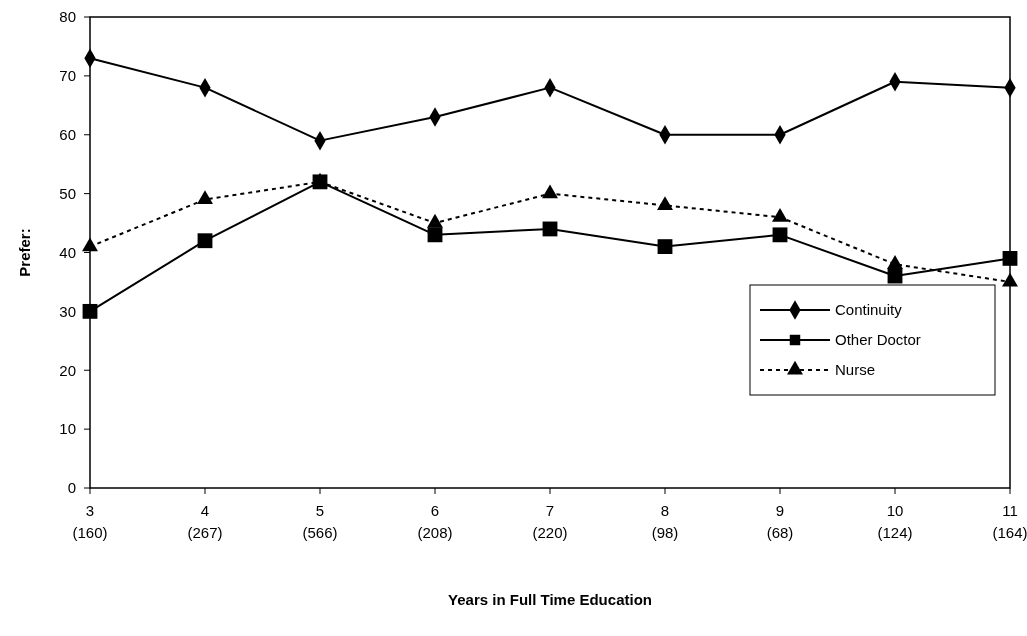 The image size is (1027, 636). What do you see at coordinates (550, 521) in the screenshot?
I see `x-tick-label: 7 (220)` at bounding box center [550, 521].